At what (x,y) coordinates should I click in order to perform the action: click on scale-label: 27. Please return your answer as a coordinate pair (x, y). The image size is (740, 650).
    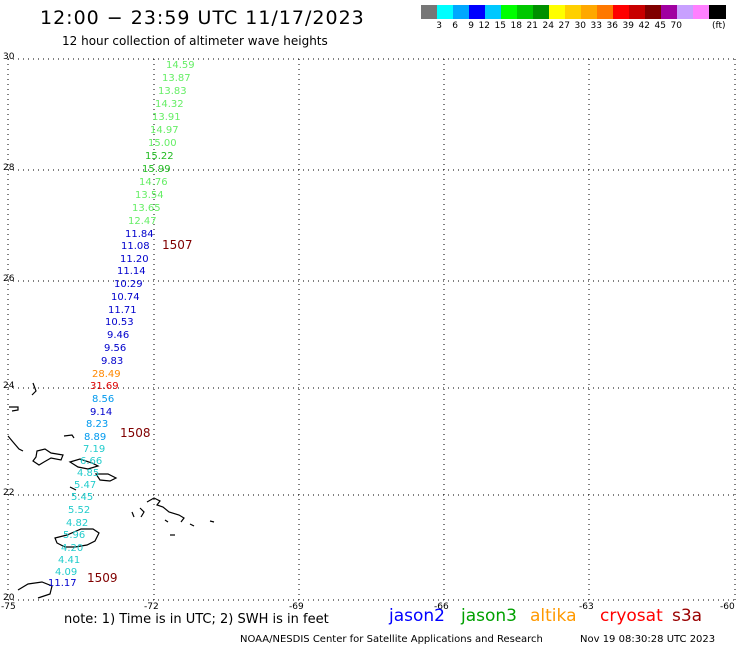
    Looking at the image, I should click on (564, 26).